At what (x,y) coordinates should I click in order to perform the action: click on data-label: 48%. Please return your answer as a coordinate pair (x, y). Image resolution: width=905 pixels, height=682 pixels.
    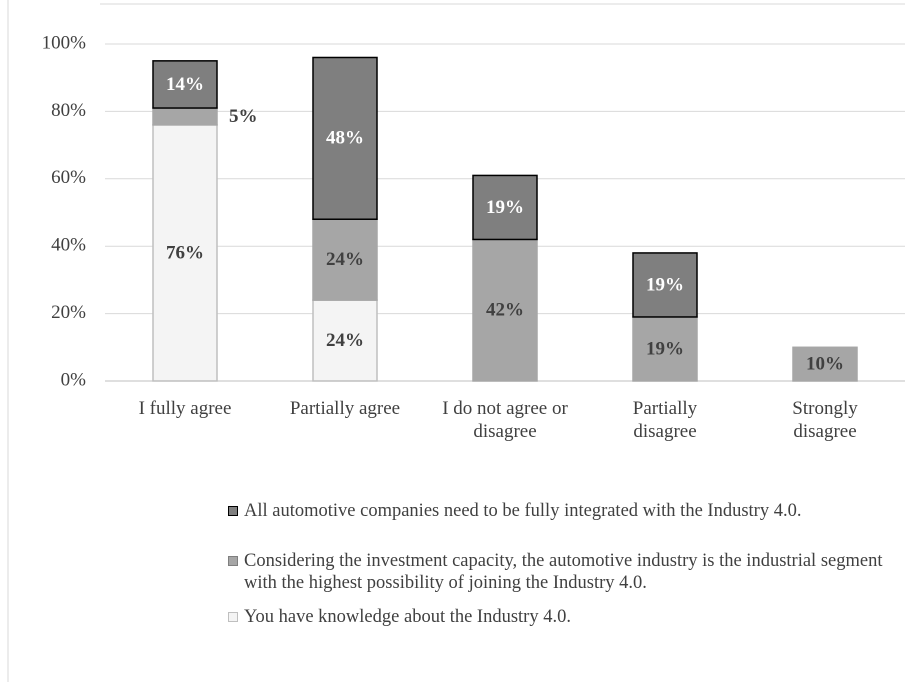
    Looking at the image, I should click on (345, 138).